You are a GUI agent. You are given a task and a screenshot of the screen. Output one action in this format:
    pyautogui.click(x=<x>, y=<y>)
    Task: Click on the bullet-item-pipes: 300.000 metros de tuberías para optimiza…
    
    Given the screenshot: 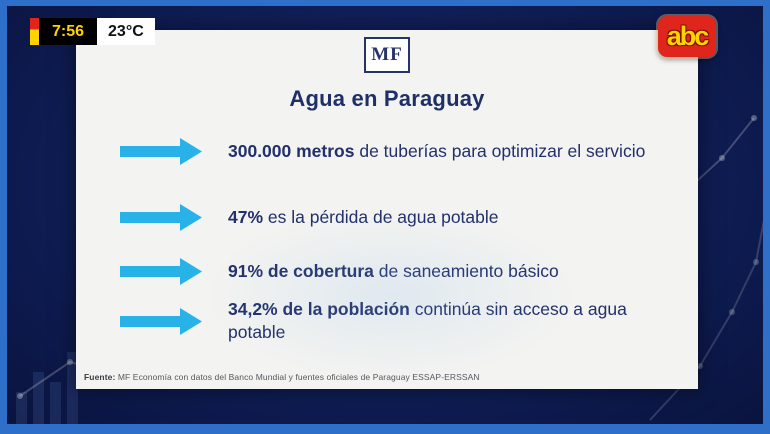 What is the action you would take?
    pyautogui.click(x=400, y=151)
    